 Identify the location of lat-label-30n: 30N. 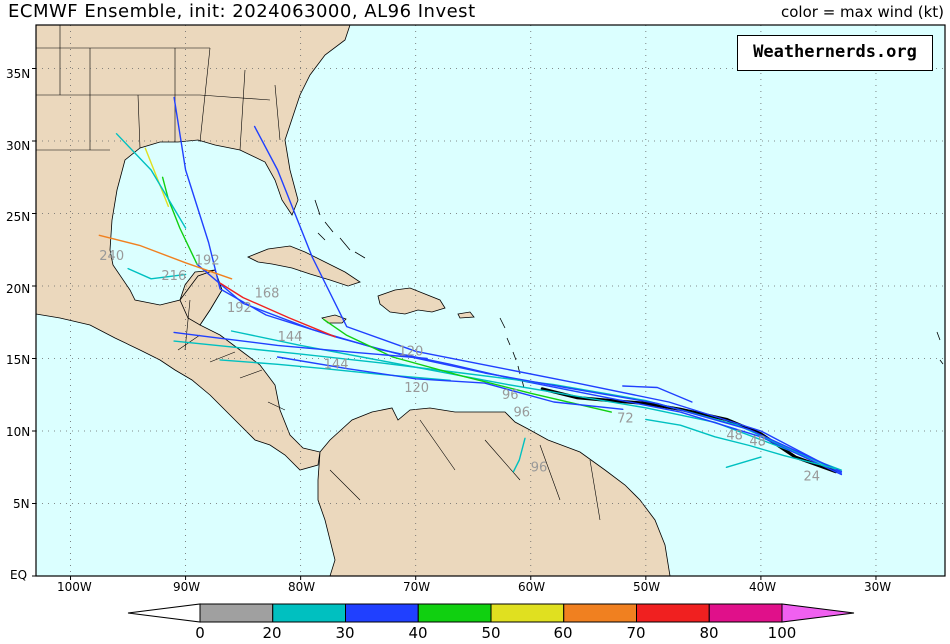
(18, 146).